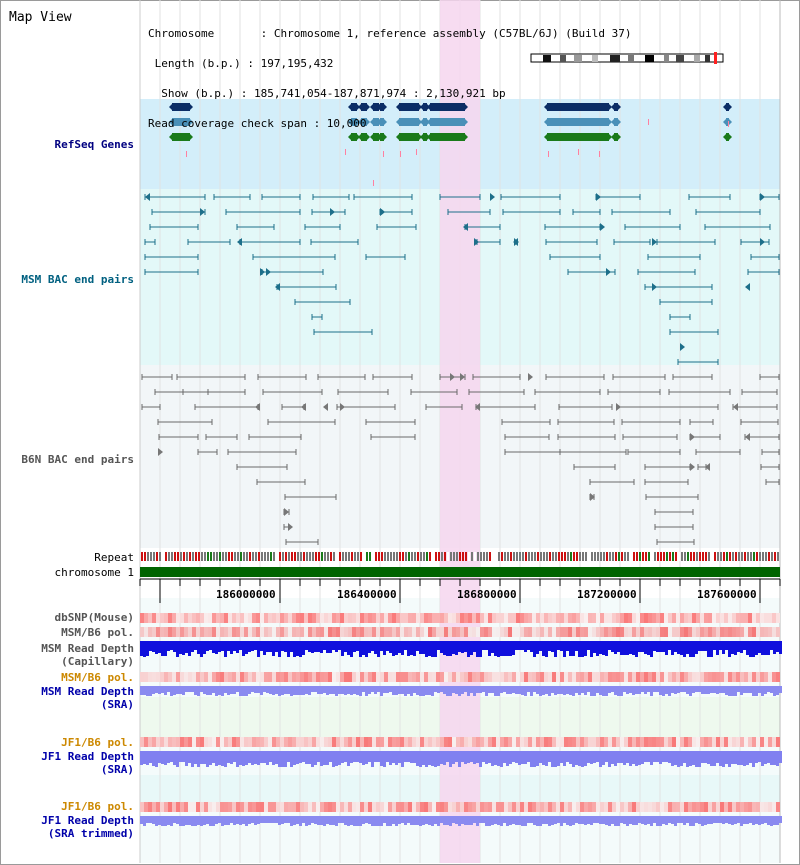 The image size is (800, 865). I want to click on track-label-refseq-genes: RefSeq Genes, so click(94, 144).